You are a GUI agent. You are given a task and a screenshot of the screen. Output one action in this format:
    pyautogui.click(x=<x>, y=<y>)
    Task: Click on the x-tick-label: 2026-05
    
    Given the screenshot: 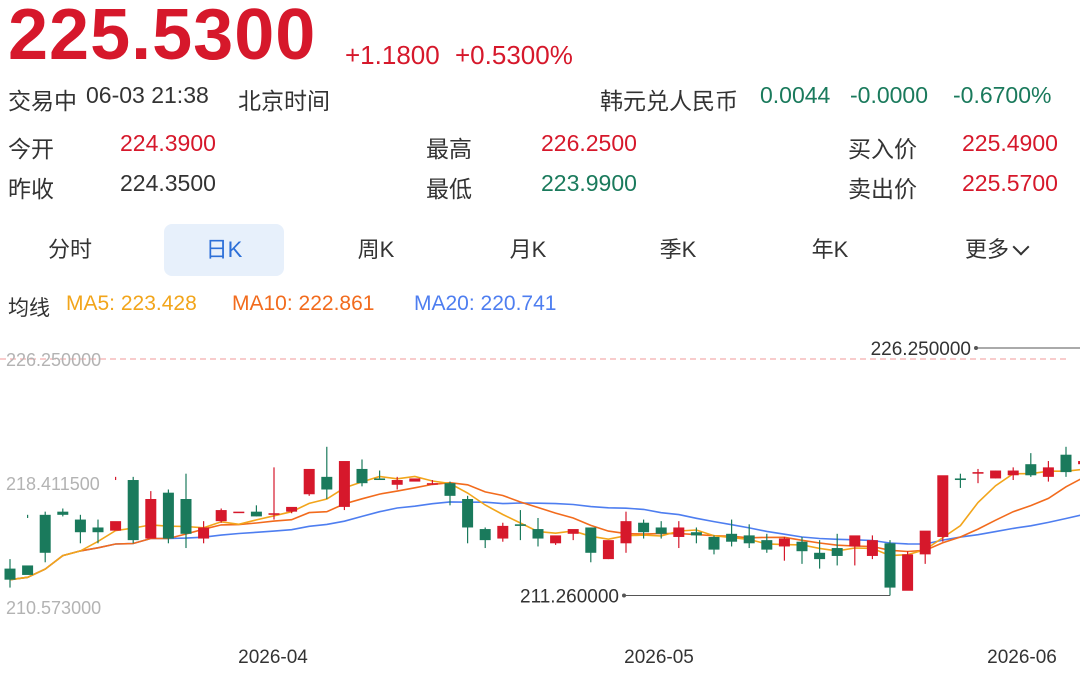 What is the action you would take?
    pyautogui.click(x=659, y=657)
    